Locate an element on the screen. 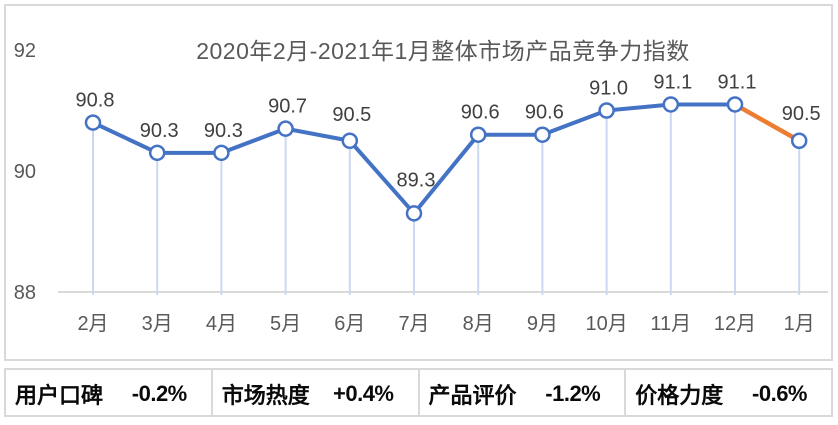 This screenshot has height=425, width=838. chart-title: 2020年2月-2021年1月整体市场产品竞争力指数 is located at coordinates (443, 51).